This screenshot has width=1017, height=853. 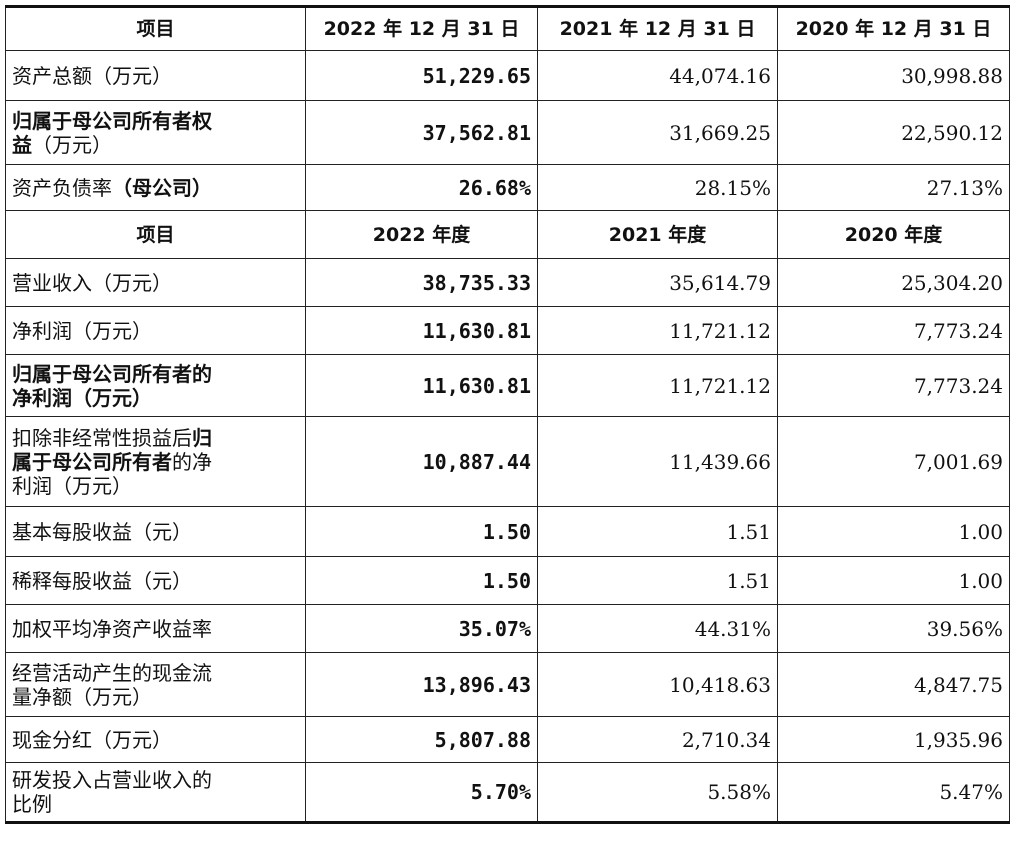 I want to click on value-2022: 10,887.44, so click(x=421, y=461).